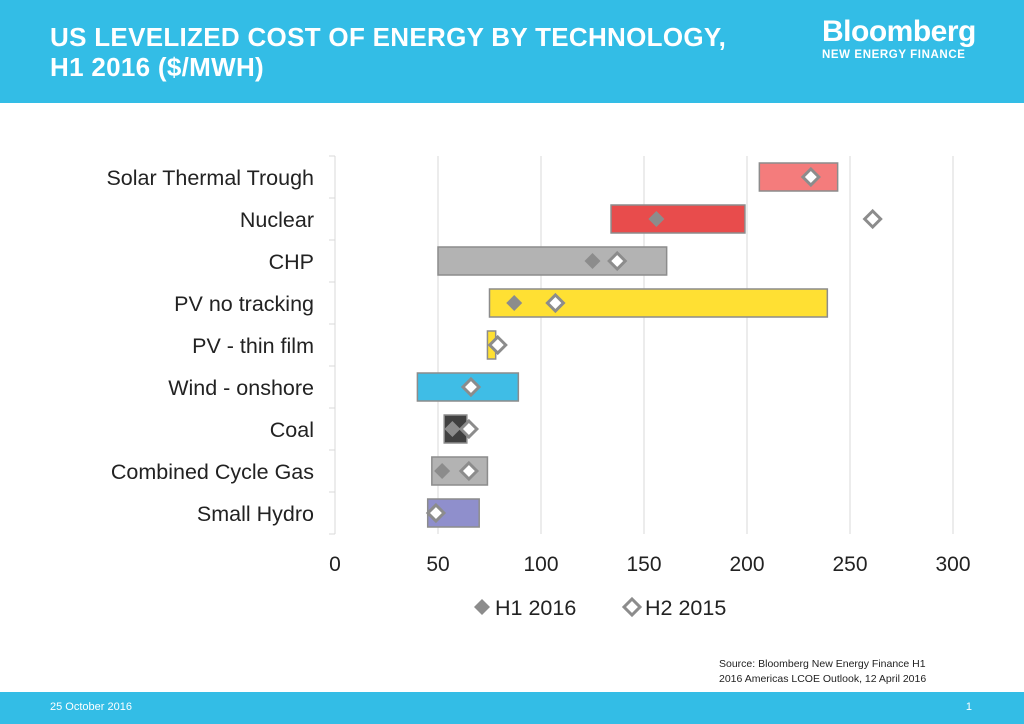 This screenshot has width=1024, height=724. What do you see at coordinates (255, 514) in the screenshot?
I see `category-label-8: Small Hydro` at bounding box center [255, 514].